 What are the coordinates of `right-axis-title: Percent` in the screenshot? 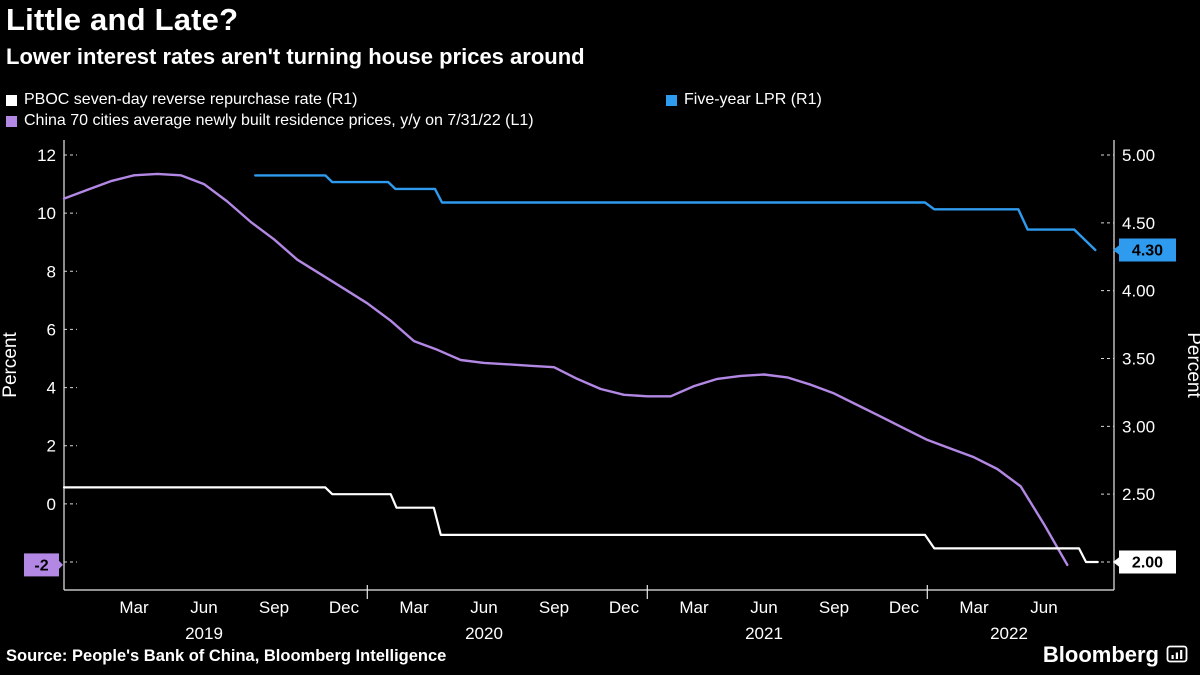 It's located at (1191, 365).